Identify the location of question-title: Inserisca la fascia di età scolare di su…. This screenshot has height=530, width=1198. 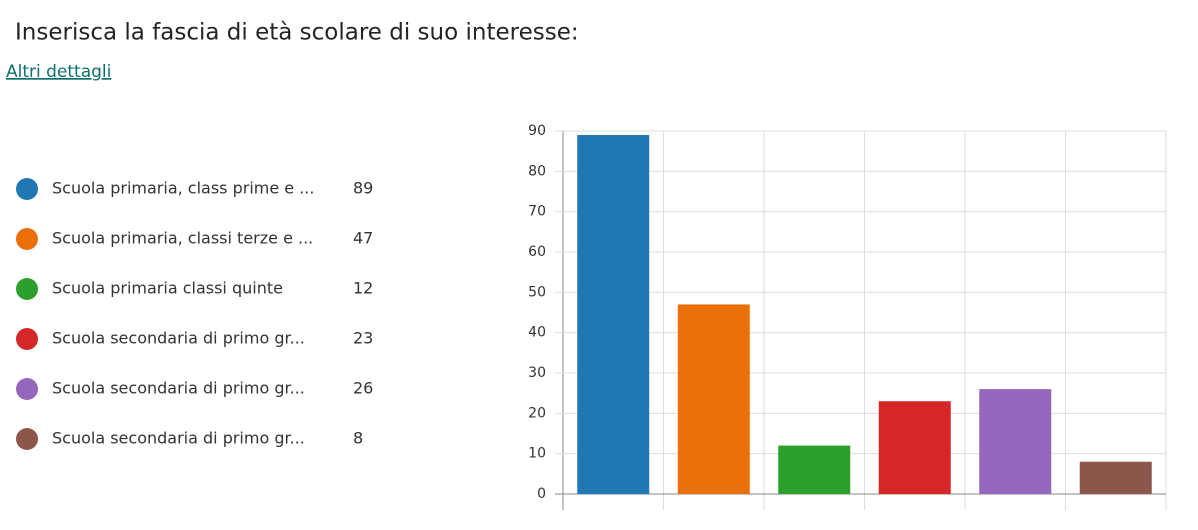
(297, 33).